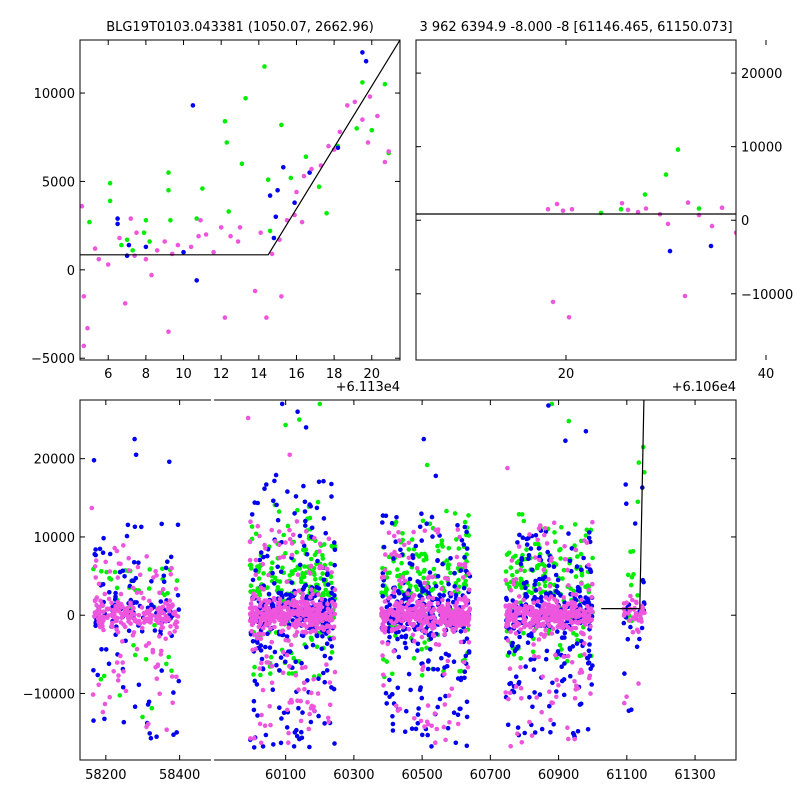 The height and width of the screenshot is (800, 800). Describe the element at coordinates (353, 775) in the screenshot. I see `x-tick-label: 60300` at that location.